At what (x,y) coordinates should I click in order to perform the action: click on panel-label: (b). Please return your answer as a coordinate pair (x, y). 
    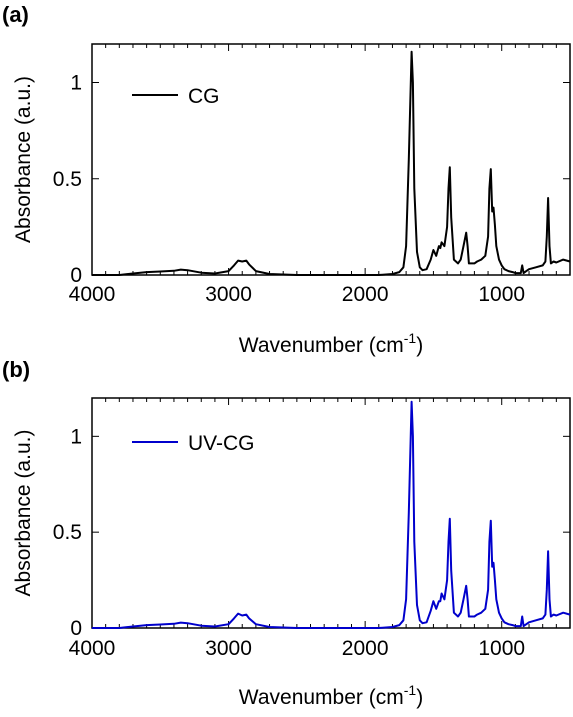
    Looking at the image, I should click on (16, 369).